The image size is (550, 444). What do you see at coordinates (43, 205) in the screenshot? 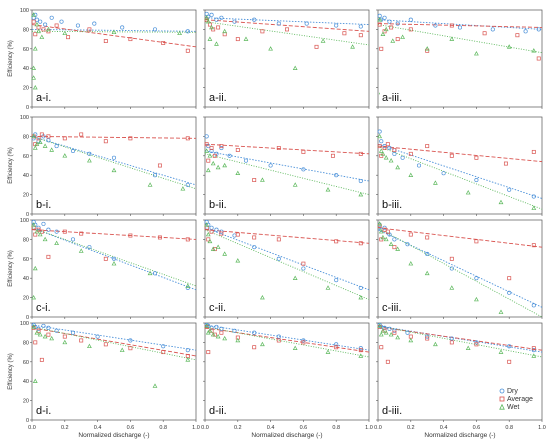
I see `panel-label: b-i.` at bounding box center [43, 205].